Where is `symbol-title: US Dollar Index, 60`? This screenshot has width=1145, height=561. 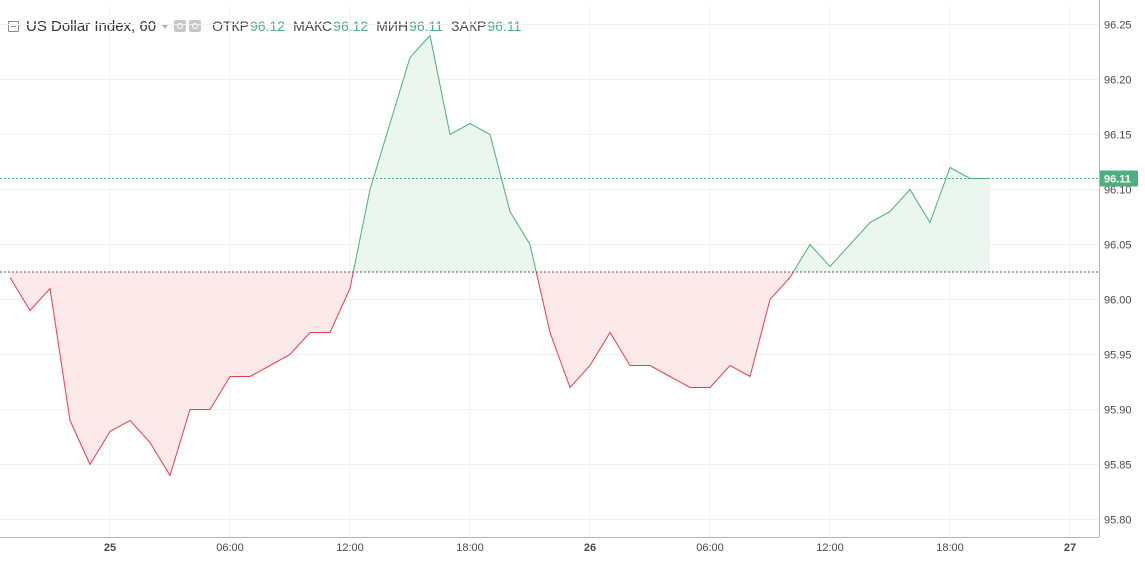
symbol-title: US Dollar Index, 60 is located at coordinates (91, 26).